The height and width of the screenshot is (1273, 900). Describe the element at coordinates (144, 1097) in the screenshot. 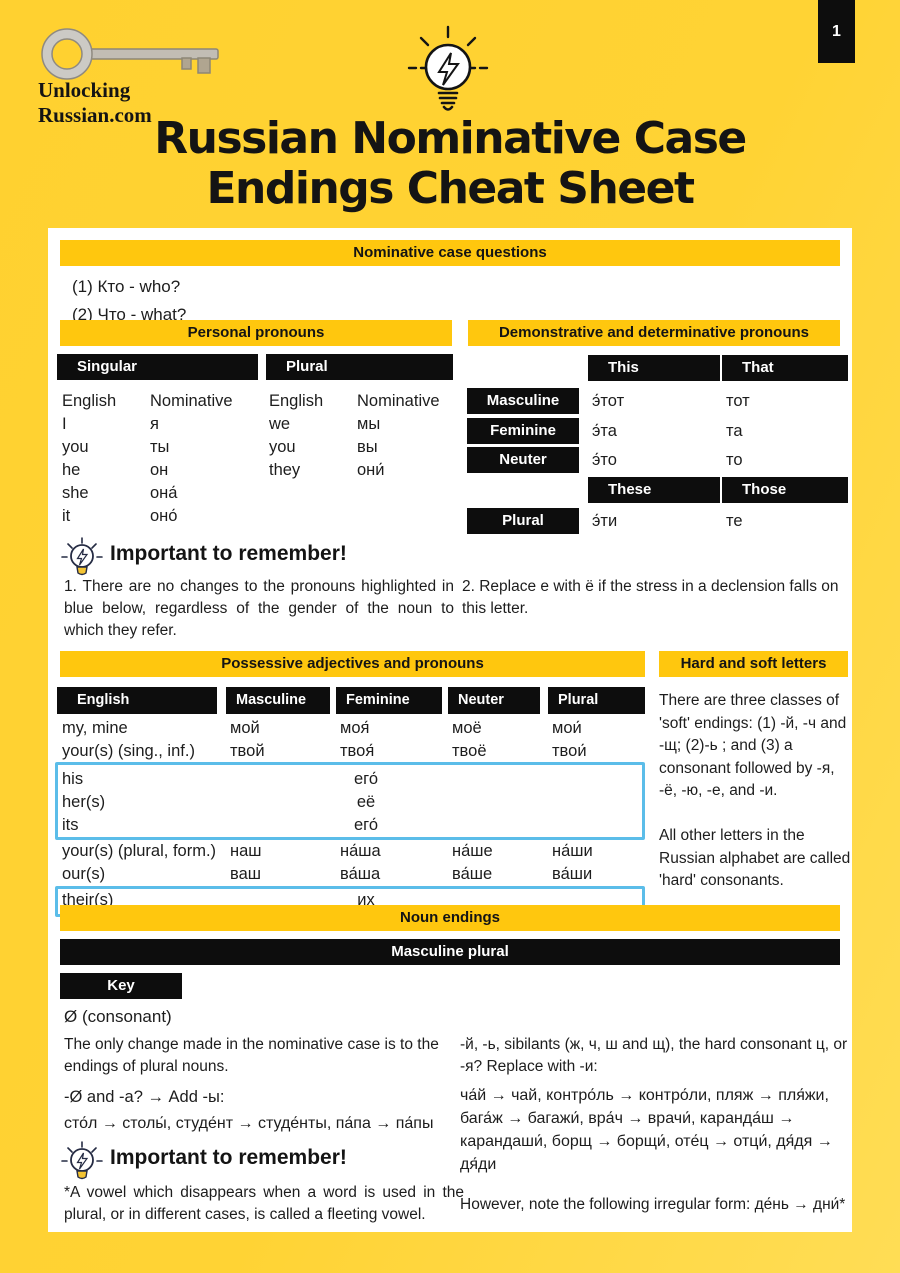

I see `left-rule: -Ø and -а? → Add -ы:` at that location.